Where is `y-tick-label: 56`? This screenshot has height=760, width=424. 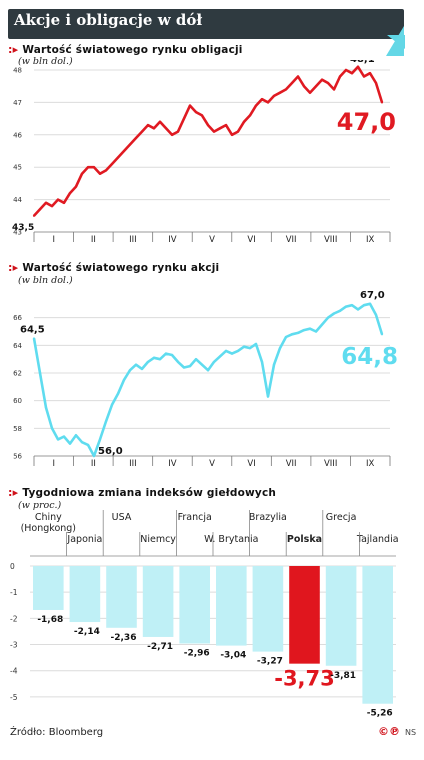 y-tick-label: 56 is located at coordinates (17, 457).